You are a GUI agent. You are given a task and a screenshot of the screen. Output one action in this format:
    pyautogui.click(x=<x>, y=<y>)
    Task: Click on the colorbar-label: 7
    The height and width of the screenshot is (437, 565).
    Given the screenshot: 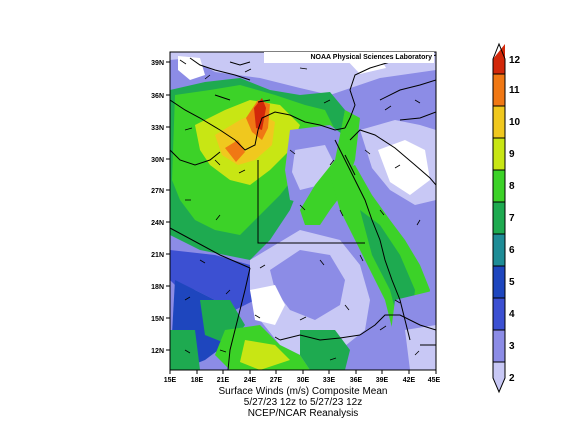 What is the action you would take?
    pyautogui.click(x=512, y=218)
    